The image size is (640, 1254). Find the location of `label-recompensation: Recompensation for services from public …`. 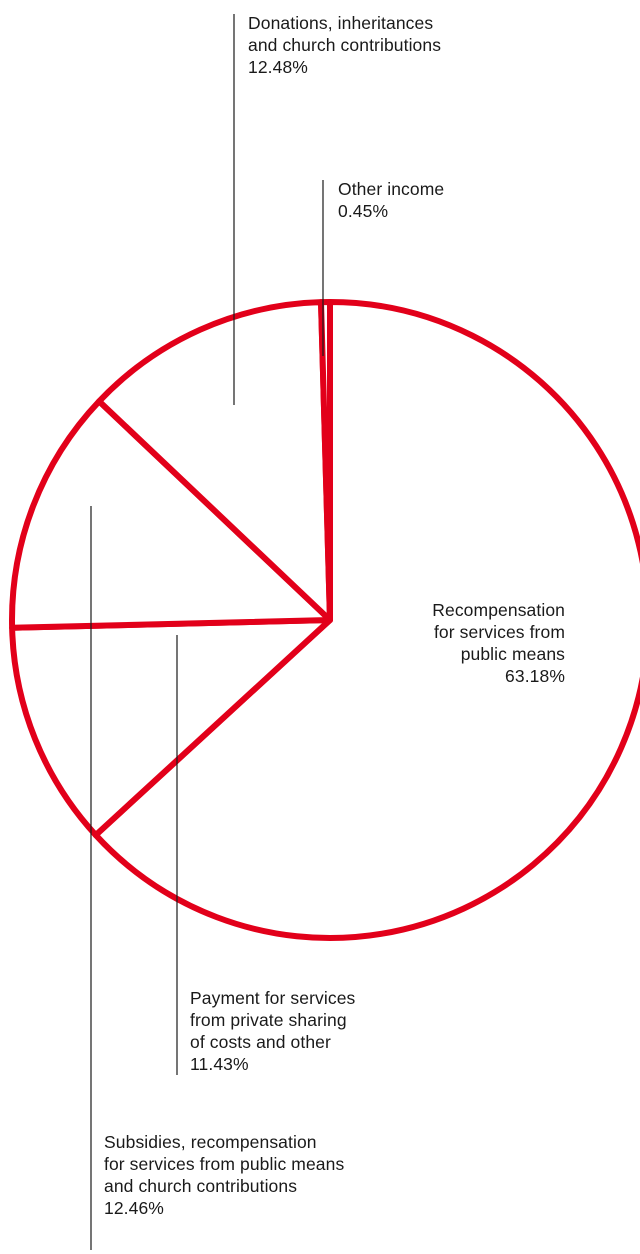

label-recompensation: Recompensation for services from public … is located at coordinates (498, 643).